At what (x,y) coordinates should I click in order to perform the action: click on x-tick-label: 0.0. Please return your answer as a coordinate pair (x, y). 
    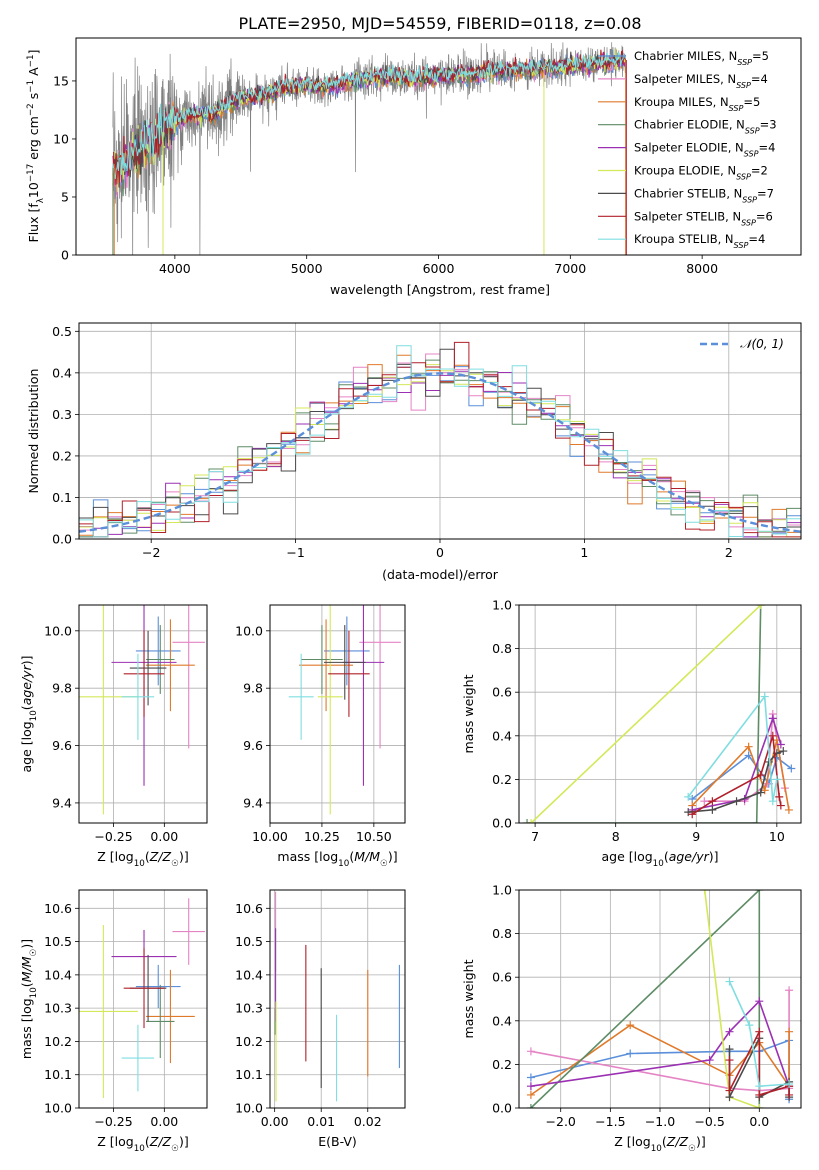
    Looking at the image, I should click on (759, 1121).